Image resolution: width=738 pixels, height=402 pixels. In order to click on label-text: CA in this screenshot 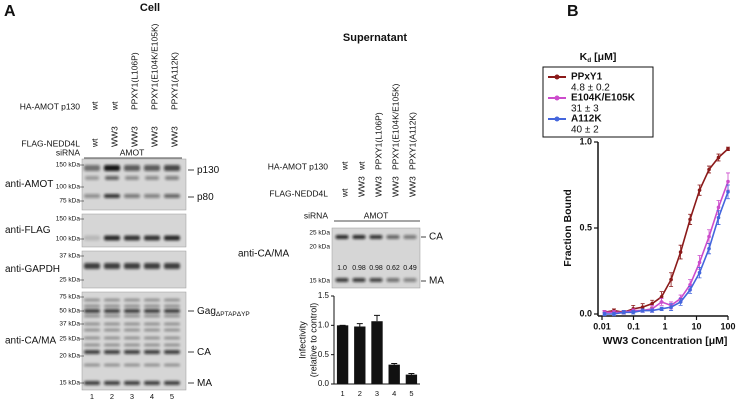, I will do `click(204, 352)`.